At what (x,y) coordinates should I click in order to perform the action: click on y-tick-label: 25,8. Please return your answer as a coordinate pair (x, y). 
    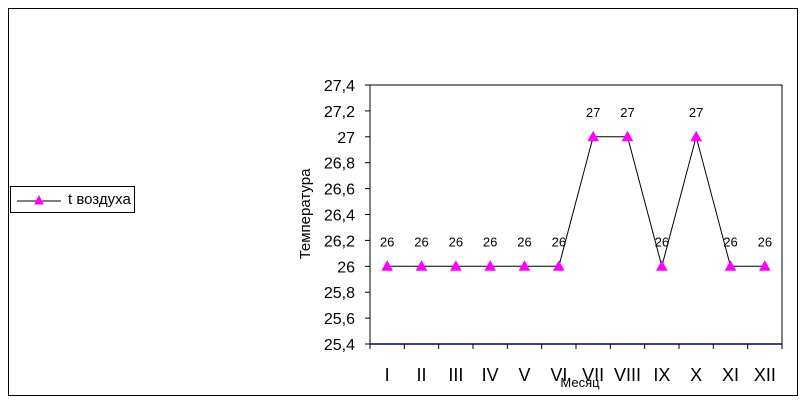
    Looking at the image, I should click on (339, 293).